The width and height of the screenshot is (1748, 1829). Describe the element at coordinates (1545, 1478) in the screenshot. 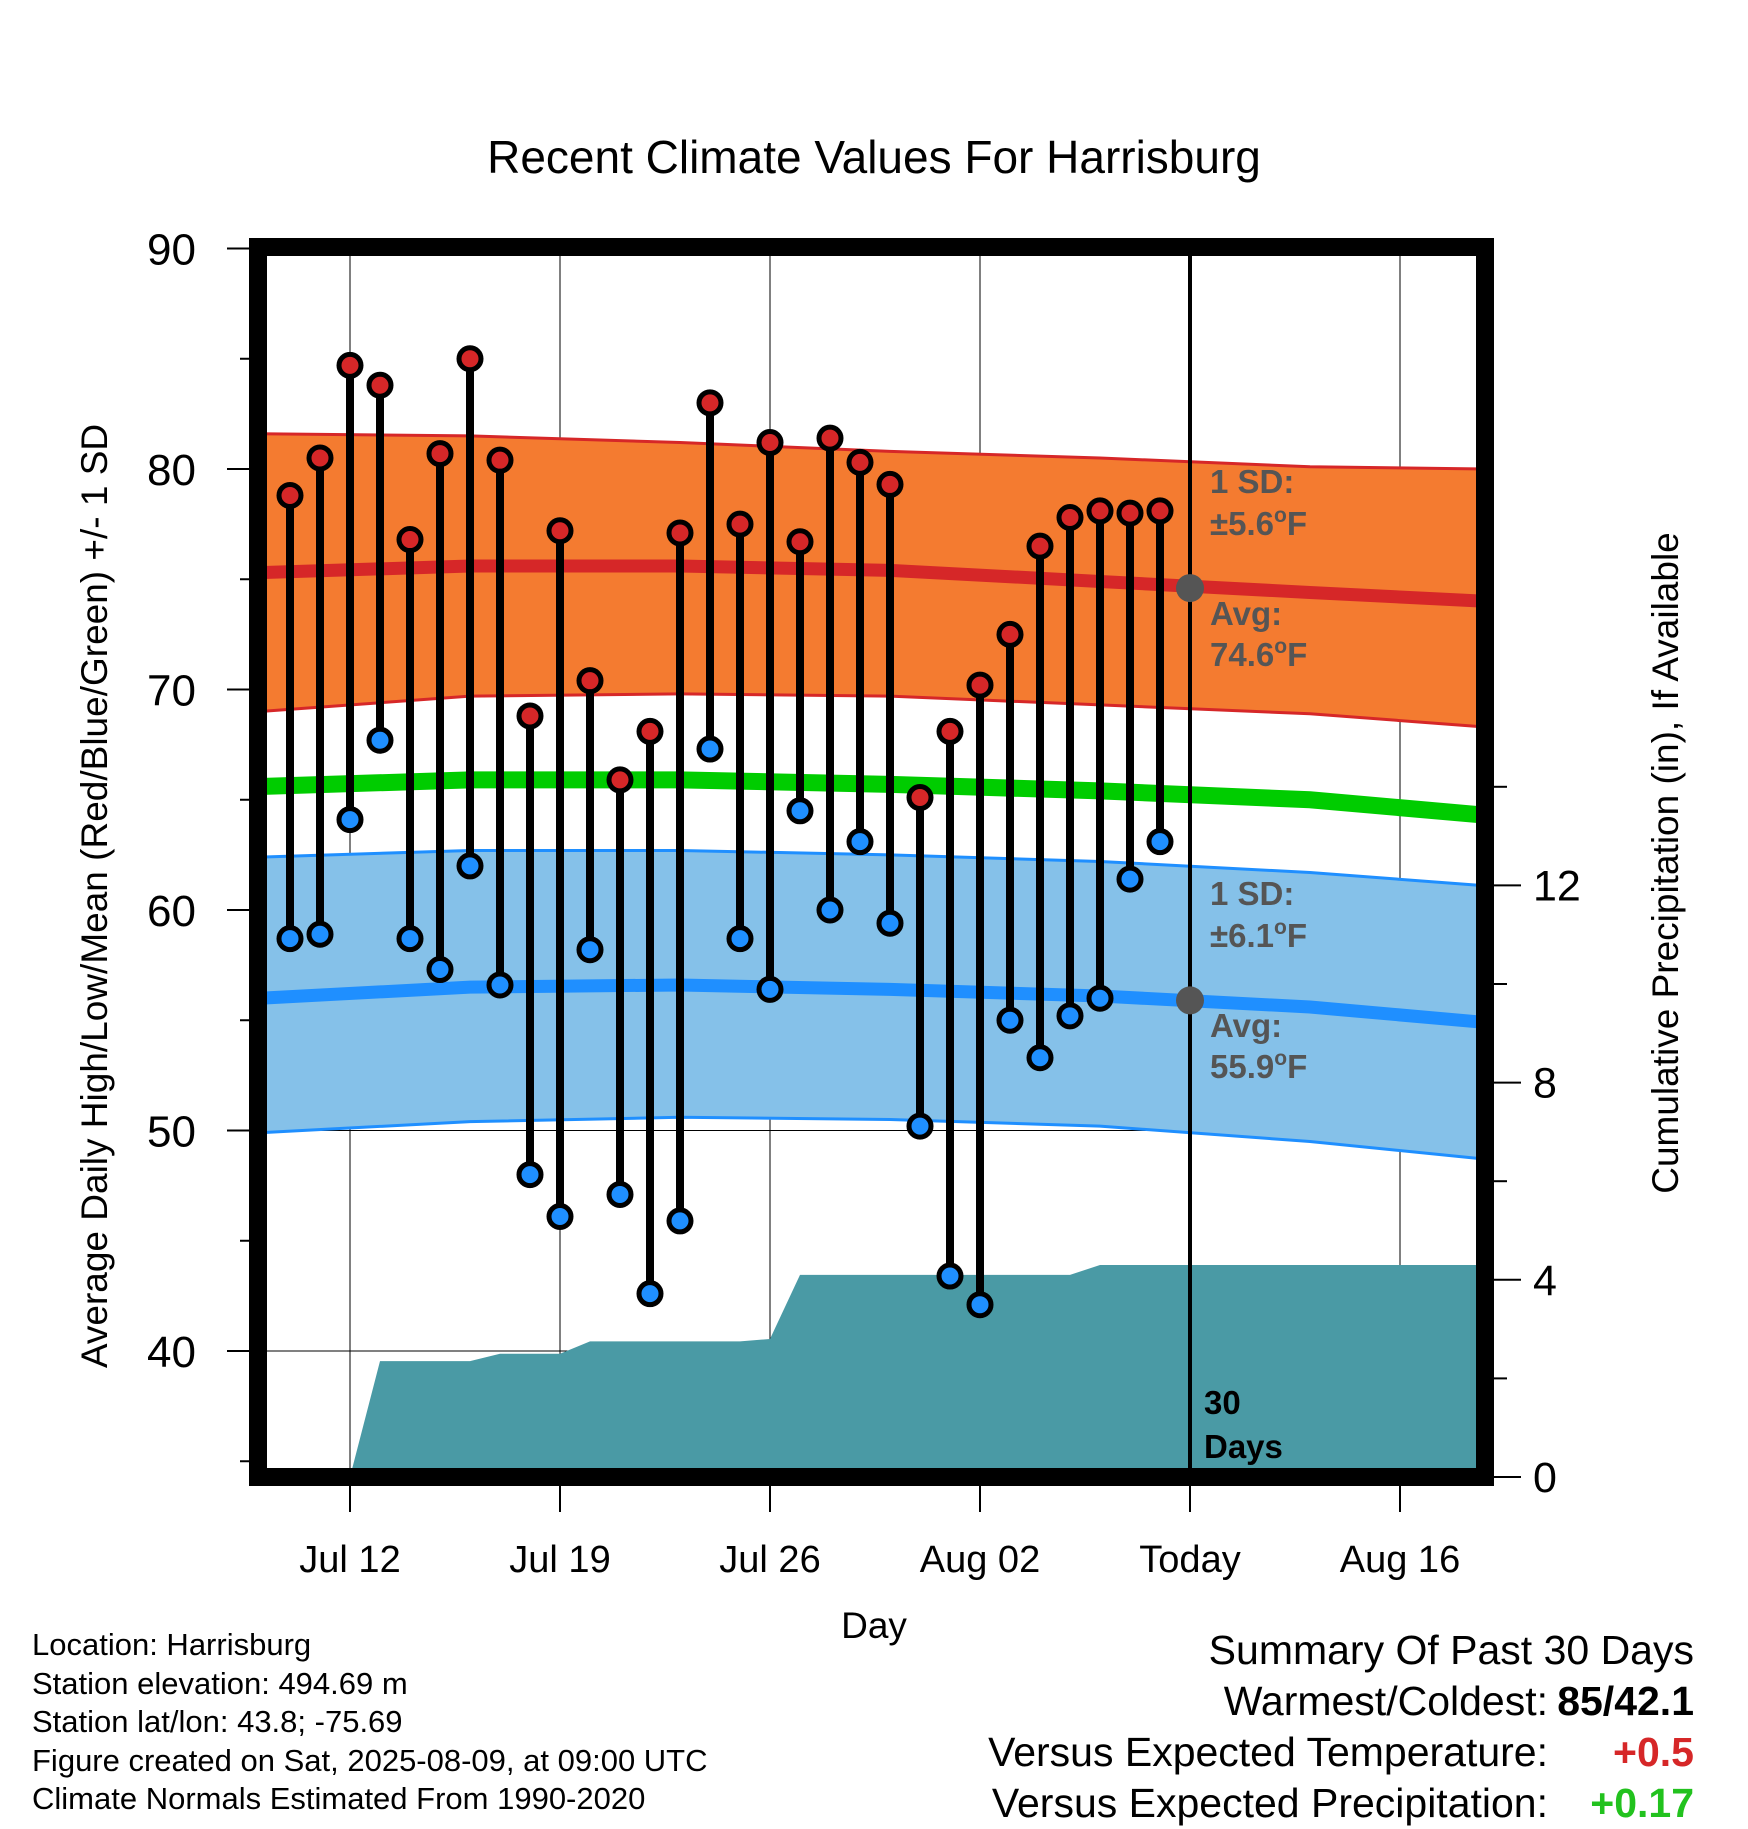

I see `y2-tick-label: 0` at that location.